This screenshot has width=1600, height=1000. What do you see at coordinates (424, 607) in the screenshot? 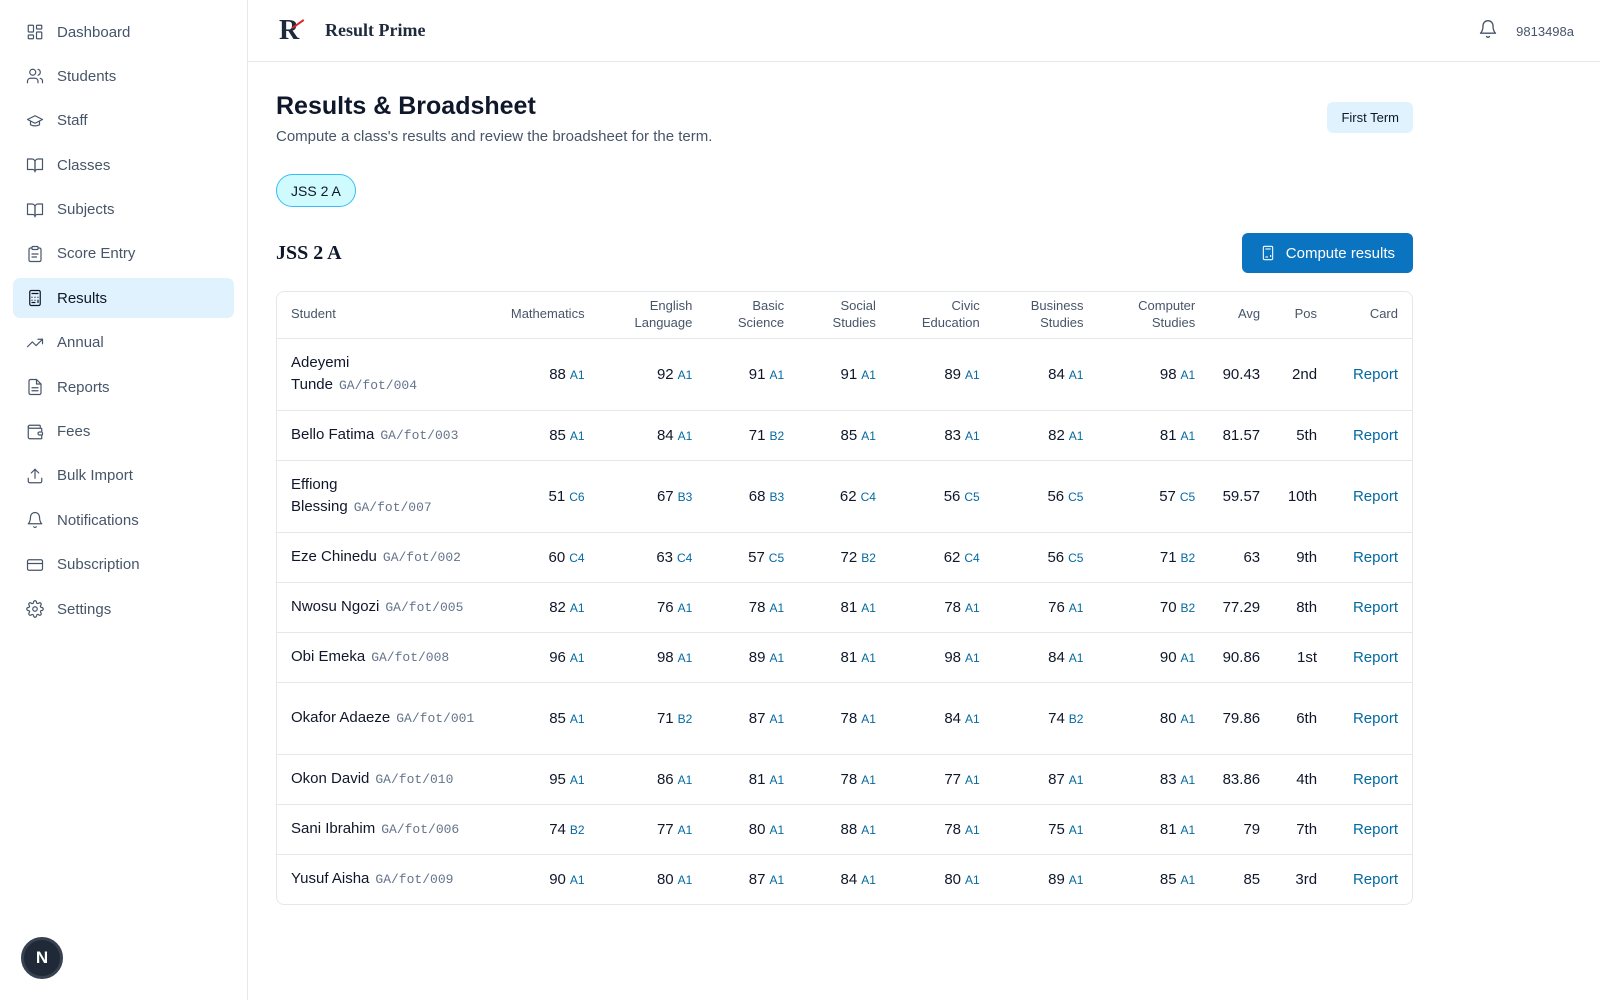
I see `student-id: GA/fot/005` at bounding box center [424, 607].